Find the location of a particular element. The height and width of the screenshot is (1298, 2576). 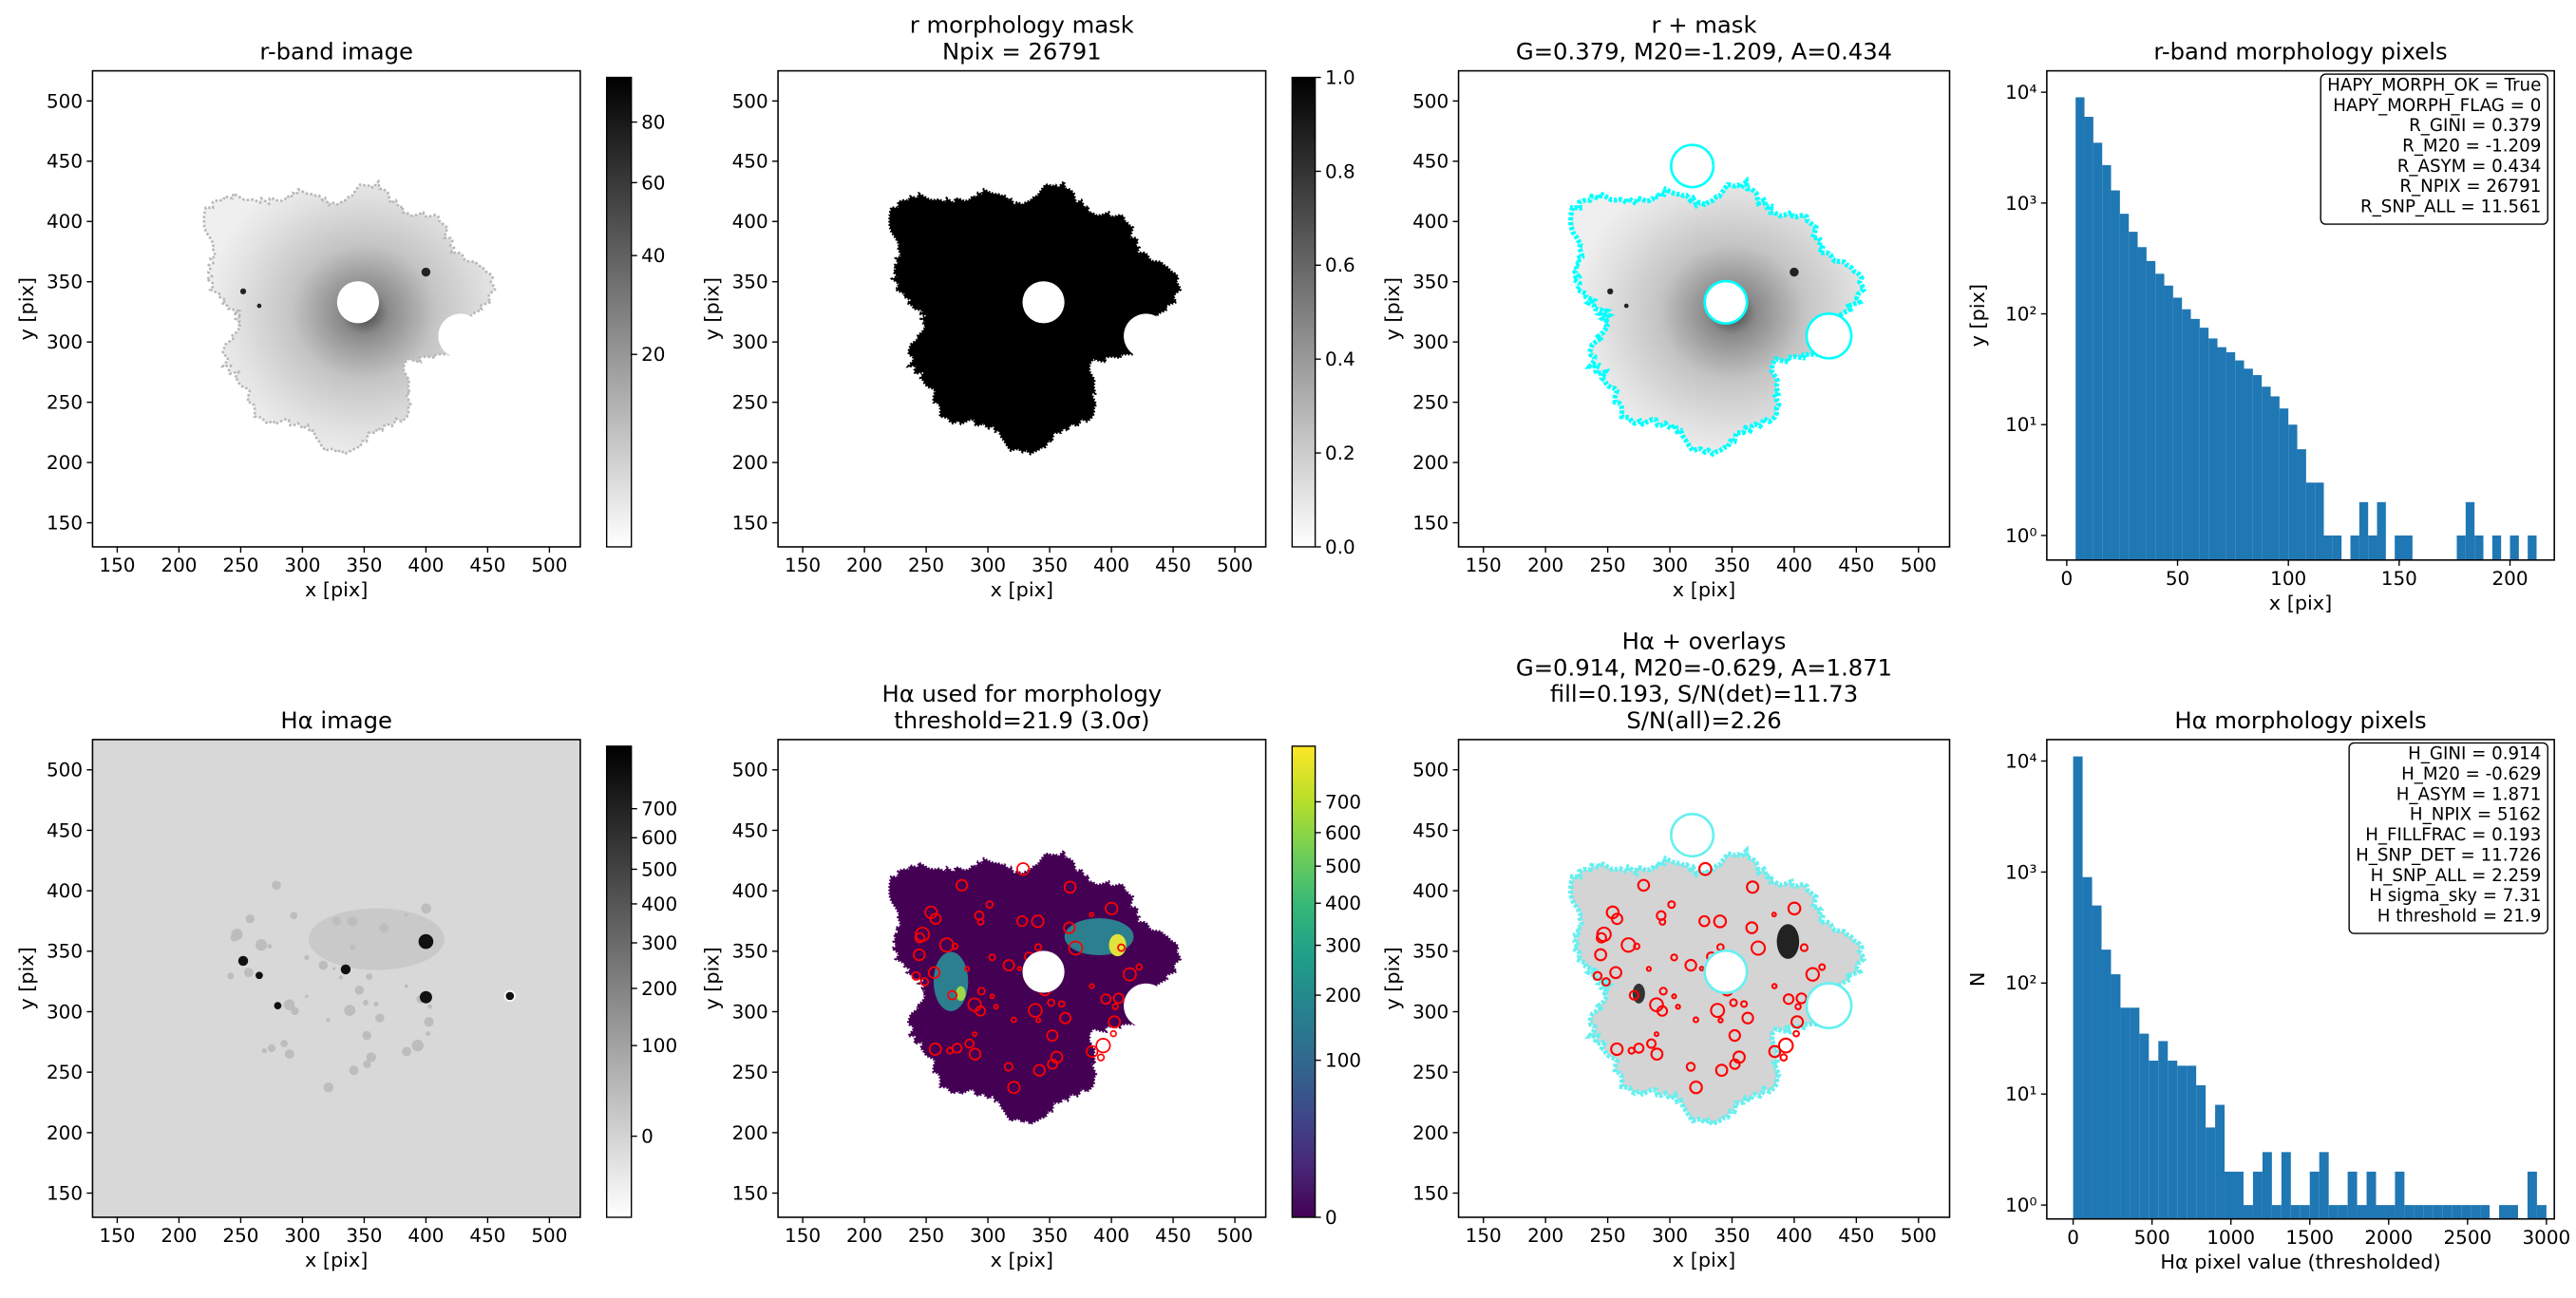

panel-title: threshold=21.9 (3.0σ) is located at coordinates (1021, 720).